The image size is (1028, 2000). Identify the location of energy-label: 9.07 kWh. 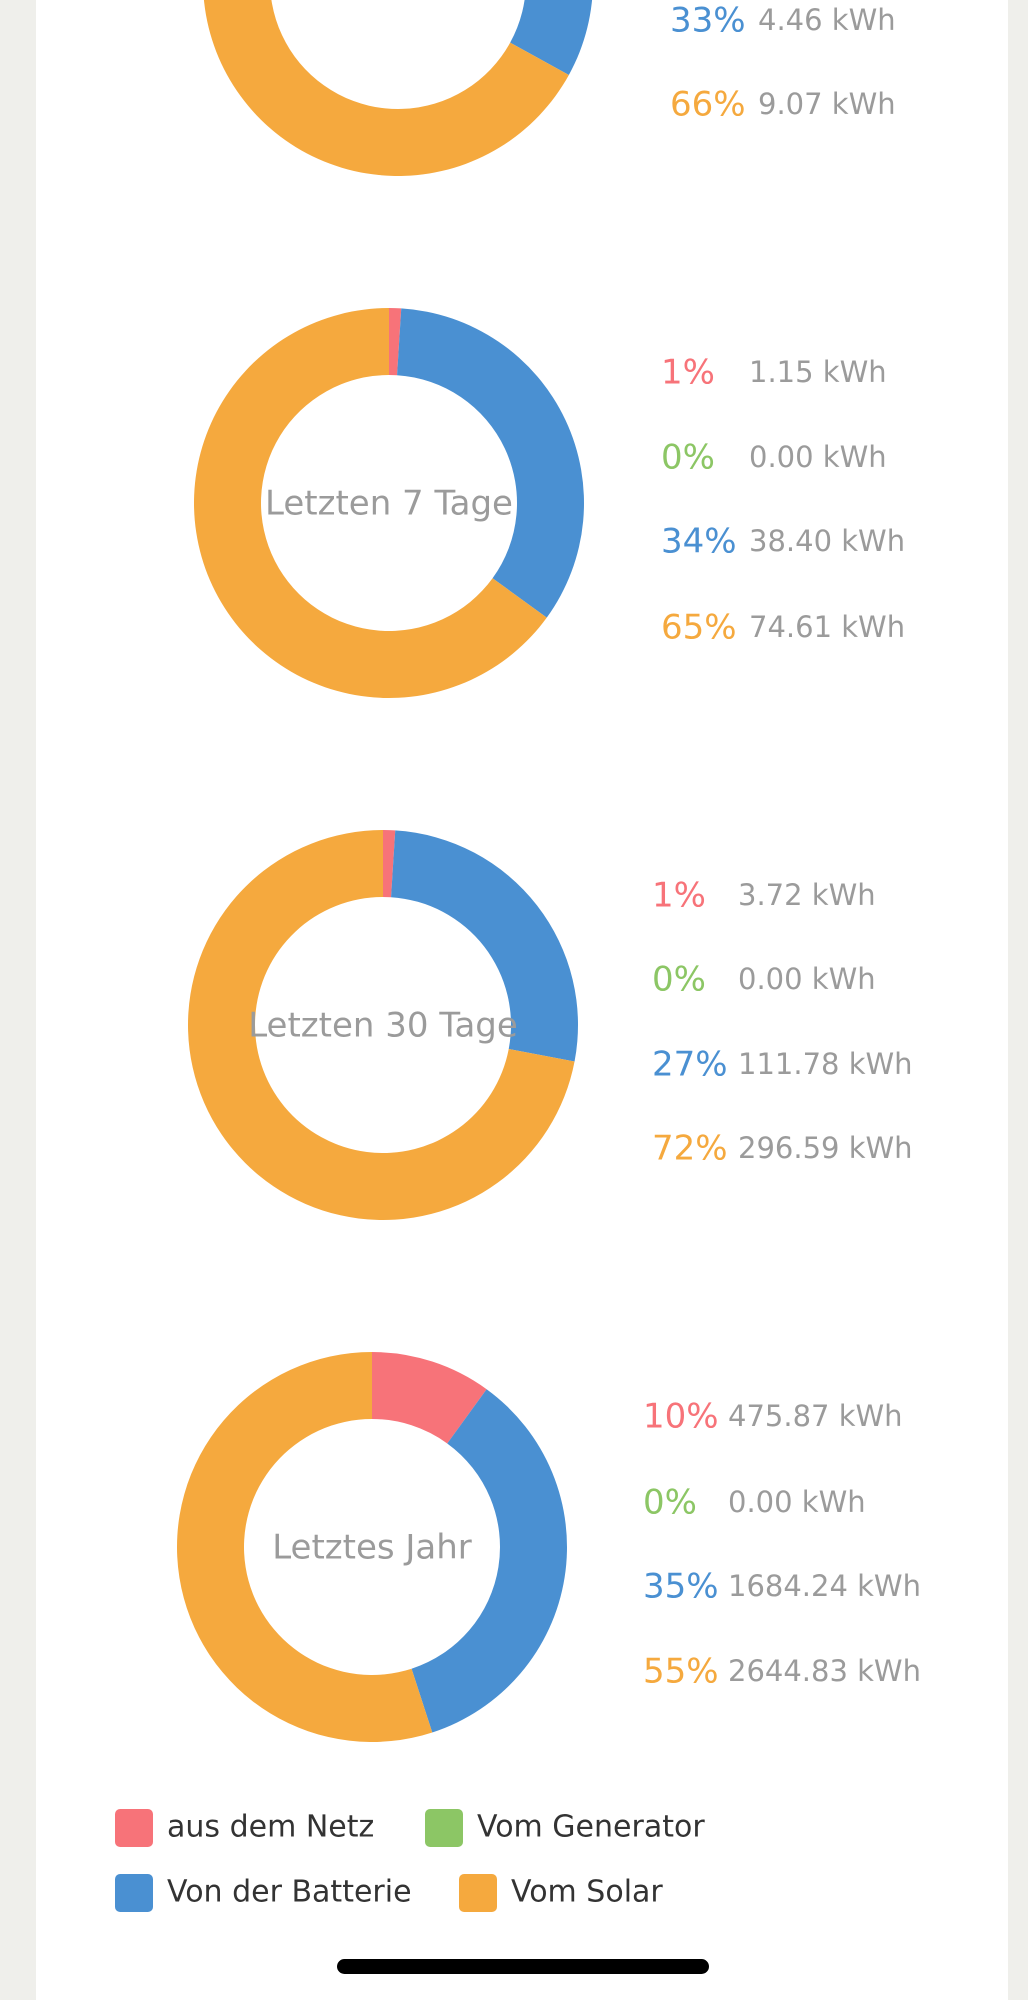
(827, 104).